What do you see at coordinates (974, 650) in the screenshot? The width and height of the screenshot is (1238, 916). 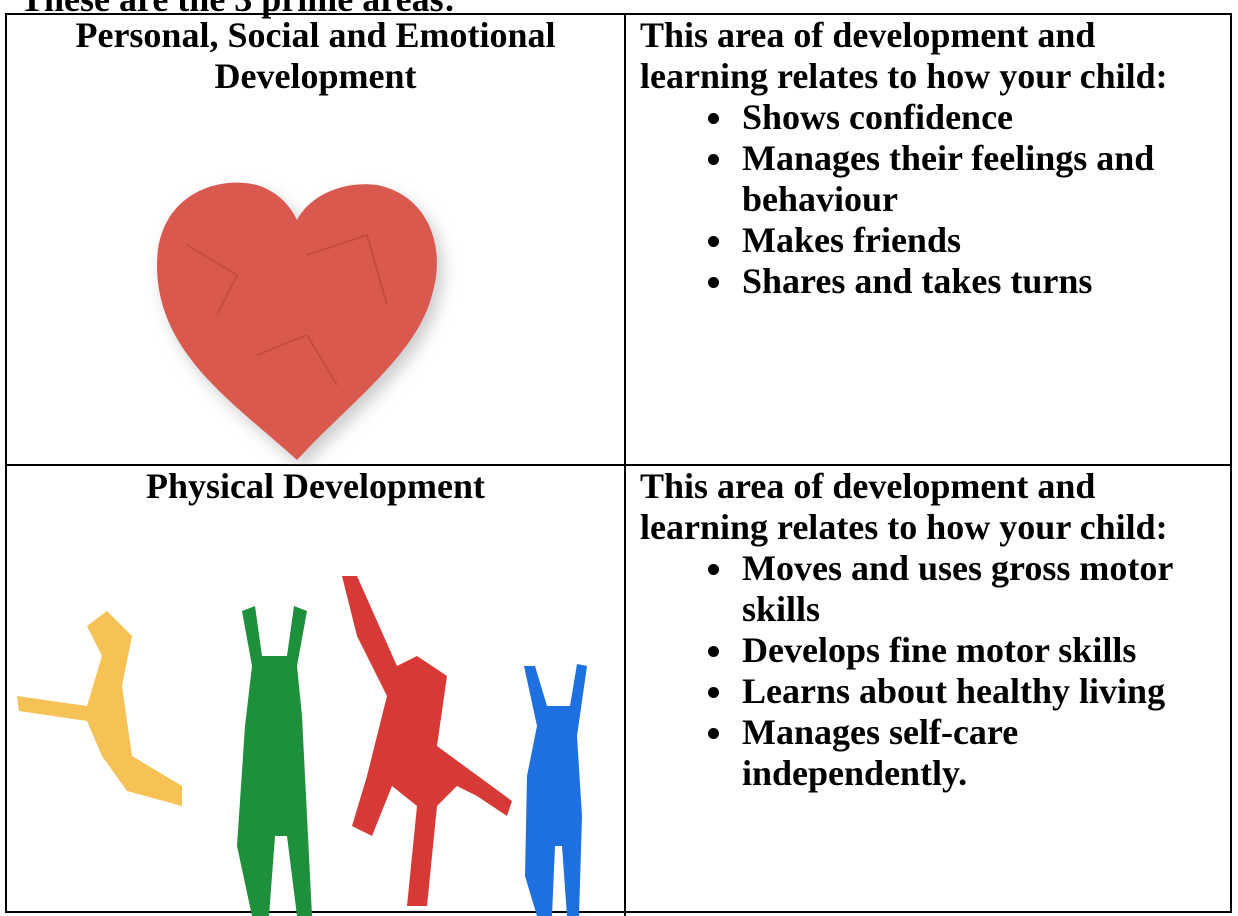 I see `bullet-item: Develops fine motor skills` at bounding box center [974, 650].